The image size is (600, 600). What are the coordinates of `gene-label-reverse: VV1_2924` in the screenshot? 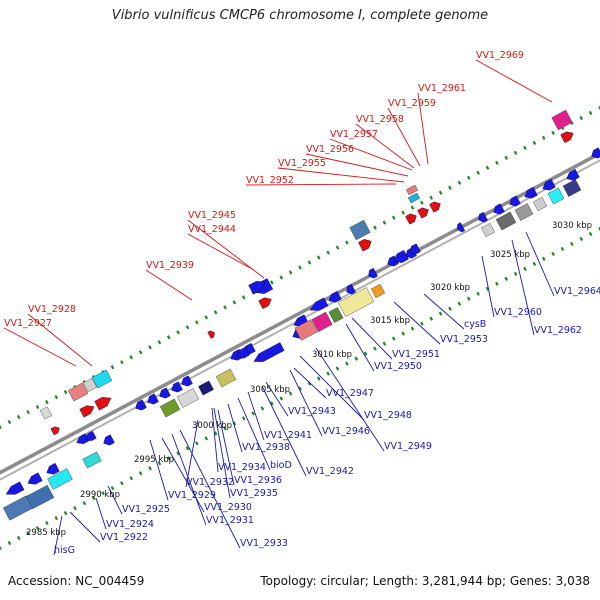 It's located at (130, 524).